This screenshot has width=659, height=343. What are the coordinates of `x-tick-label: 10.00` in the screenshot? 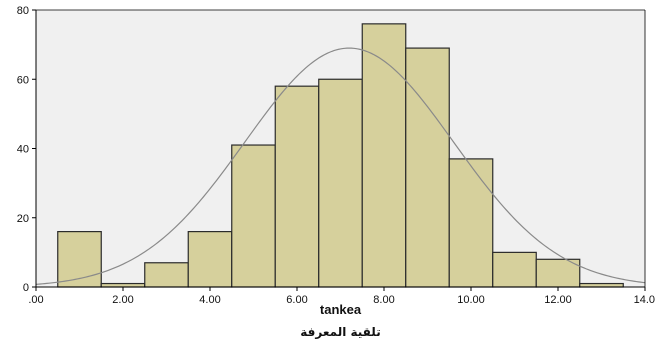 It's located at (471, 300).